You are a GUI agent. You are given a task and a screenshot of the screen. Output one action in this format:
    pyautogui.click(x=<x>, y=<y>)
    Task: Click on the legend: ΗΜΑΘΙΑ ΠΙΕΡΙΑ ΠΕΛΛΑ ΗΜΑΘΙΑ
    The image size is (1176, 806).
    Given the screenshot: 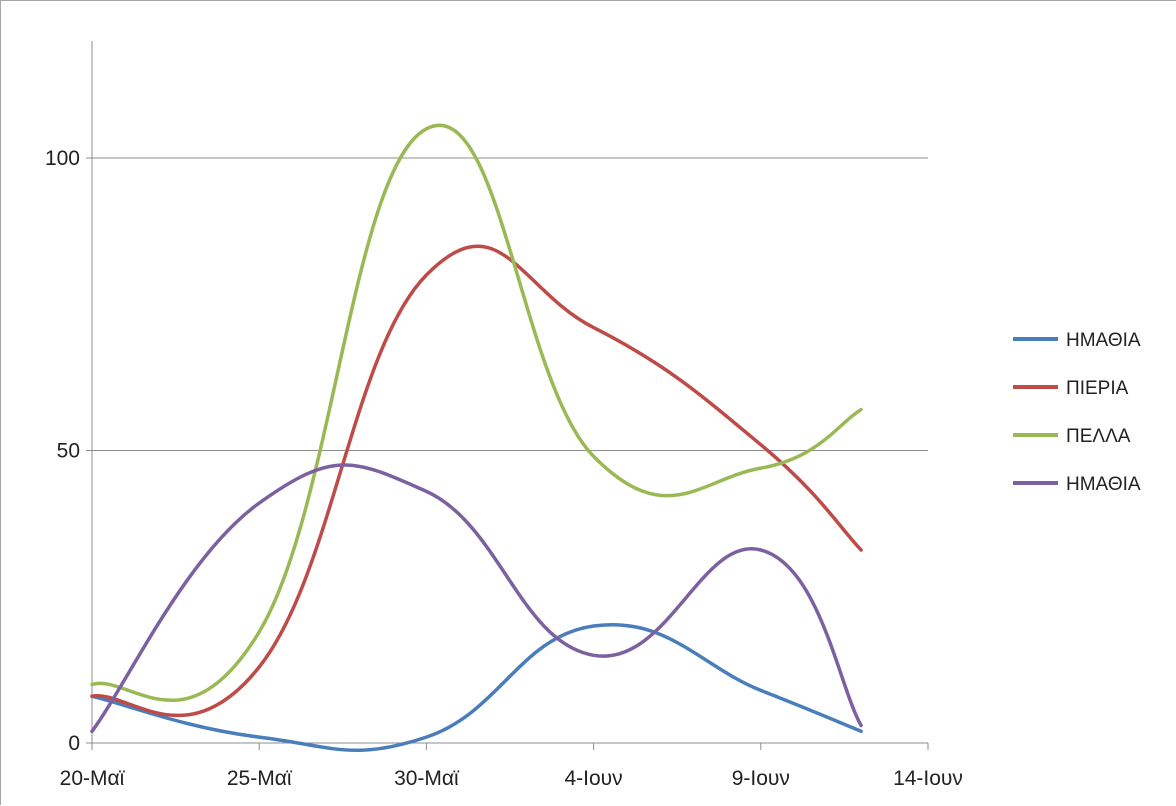 What is the action you would take?
    pyautogui.click(x=1077, y=412)
    